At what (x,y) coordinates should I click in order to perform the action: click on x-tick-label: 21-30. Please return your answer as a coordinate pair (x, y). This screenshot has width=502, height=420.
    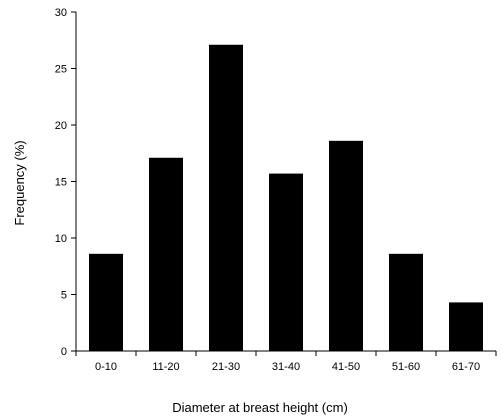
    Looking at the image, I should click on (226, 367).